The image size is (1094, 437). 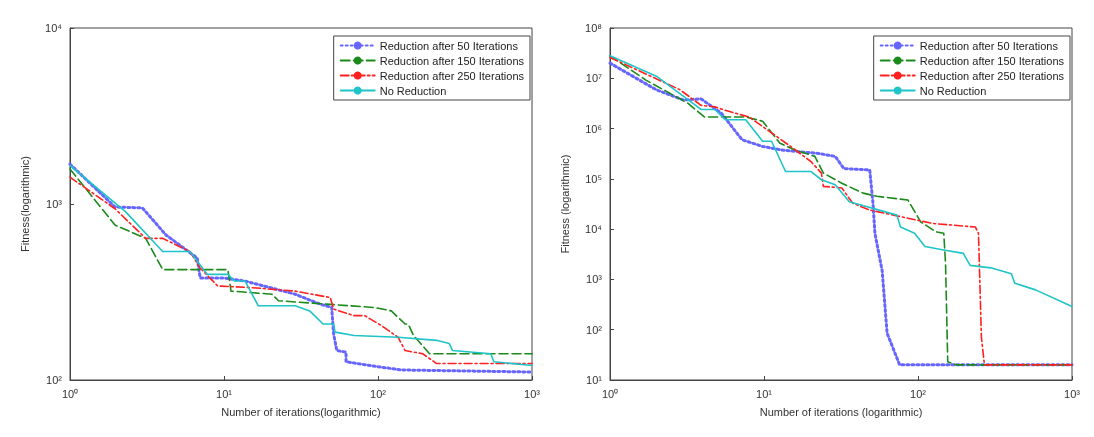 What do you see at coordinates (594, 380) in the screenshot?
I see `y-tick-label: 10¹` at bounding box center [594, 380].